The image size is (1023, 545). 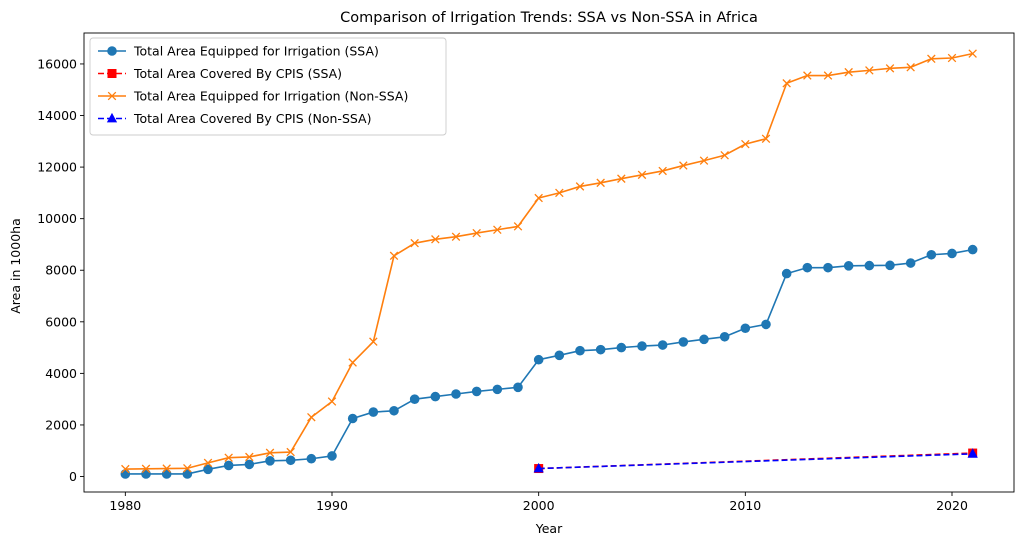 I want to click on data-point-series-3-1983, so click(x=187, y=468).